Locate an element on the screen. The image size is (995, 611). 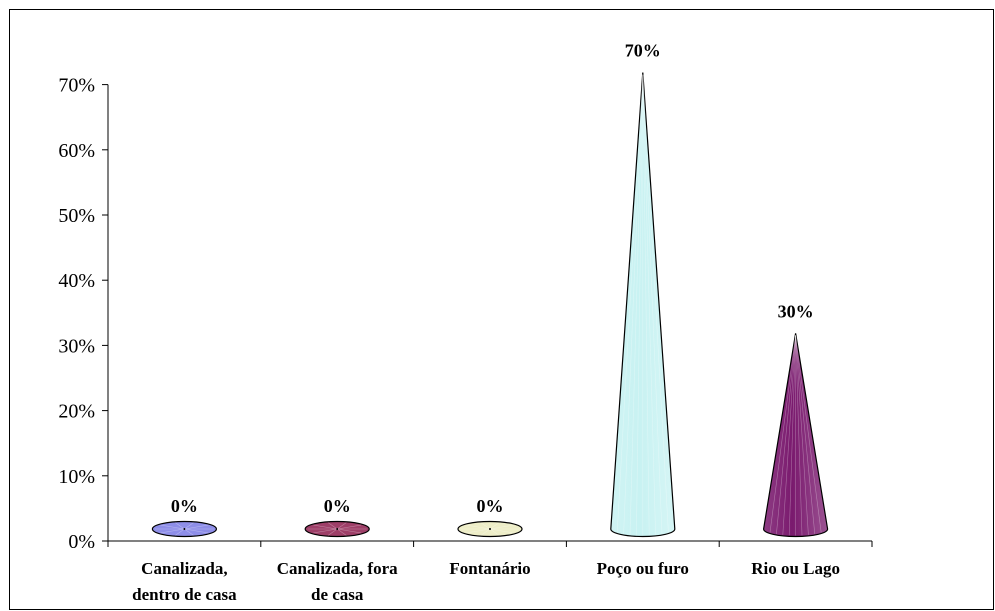
y-tick-label: 50% is located at coordinates (76, 216).